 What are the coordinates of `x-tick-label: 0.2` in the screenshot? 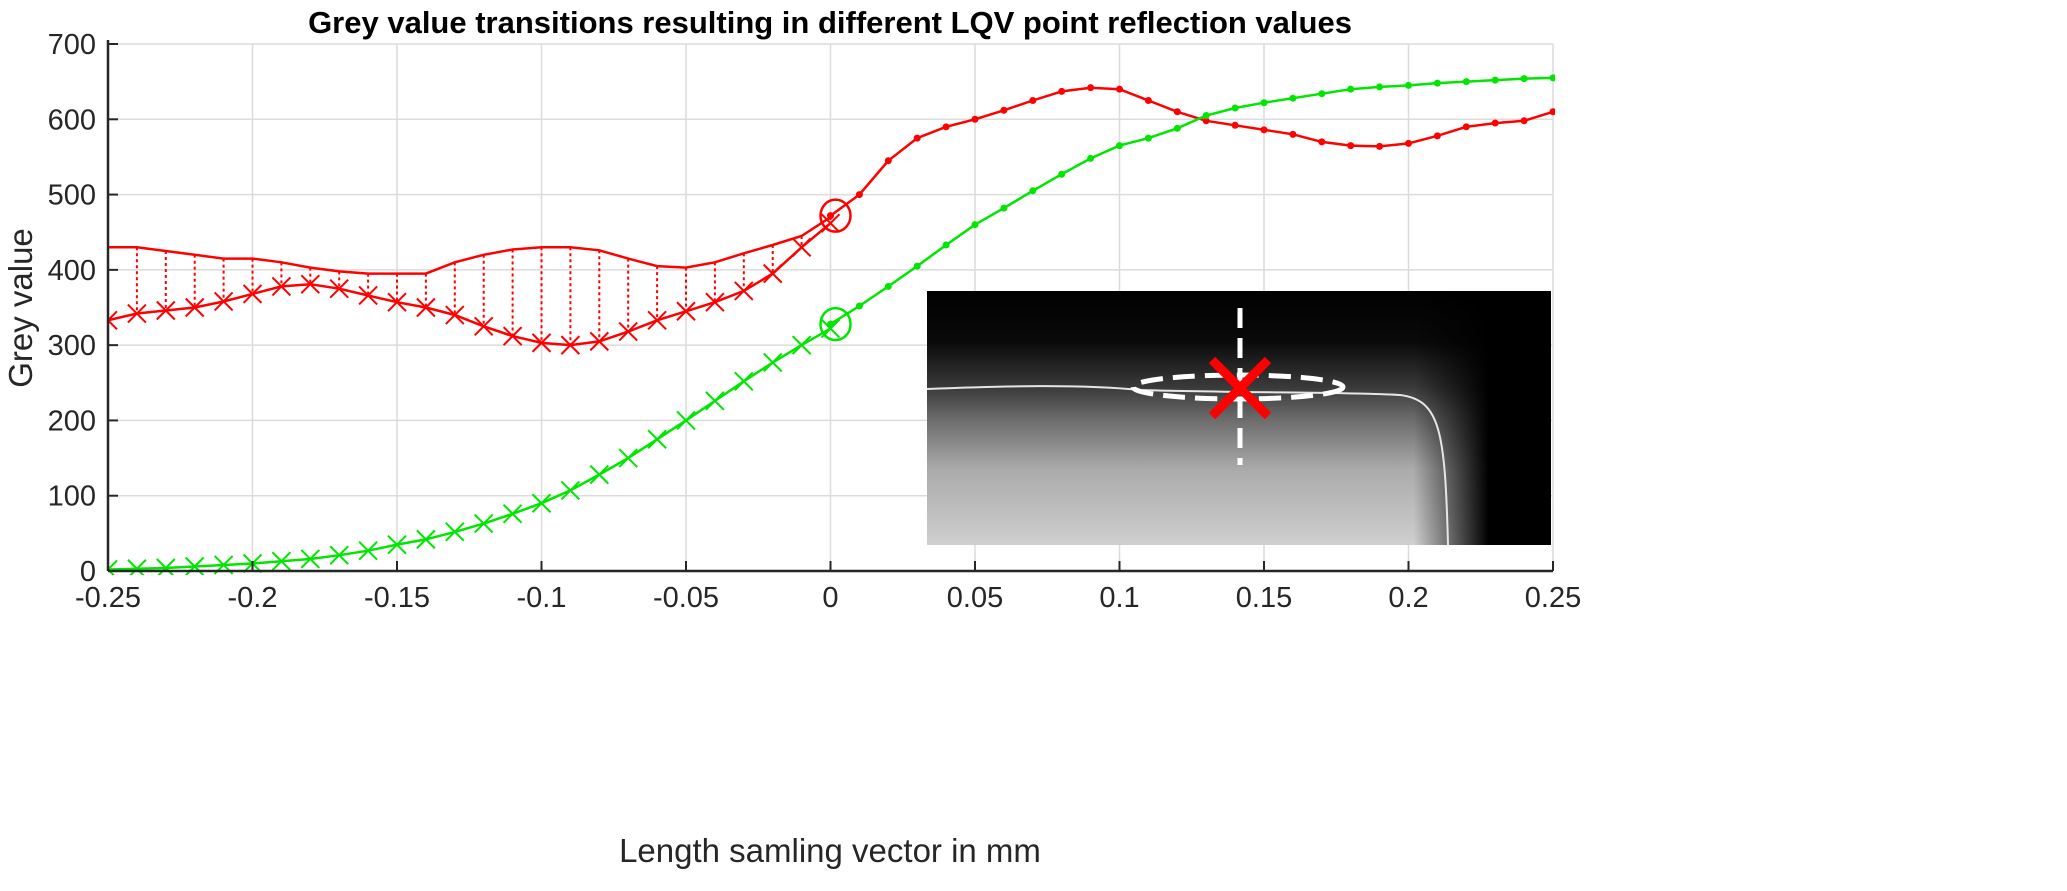 It's located at (1408, 598).